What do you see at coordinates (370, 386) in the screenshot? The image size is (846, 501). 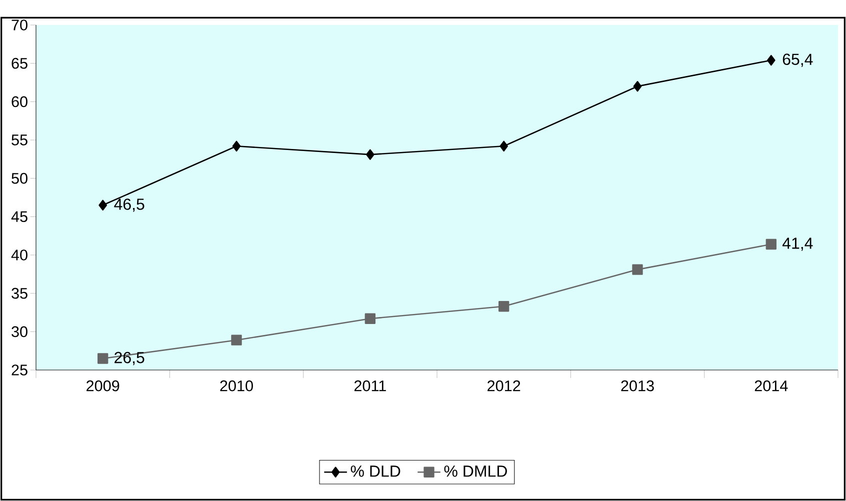 I see `x-tick-label: 2011` at bounding box center [370, 386].